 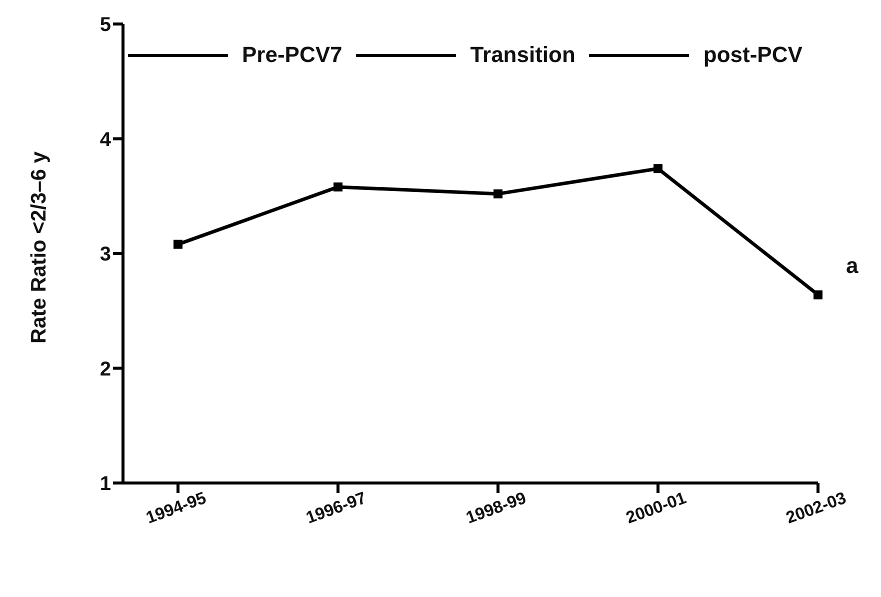 What do you see at coordinates (105, 369) in the screenshot?
I see `y-tick-label: 2` at bounding box center [105, 369].